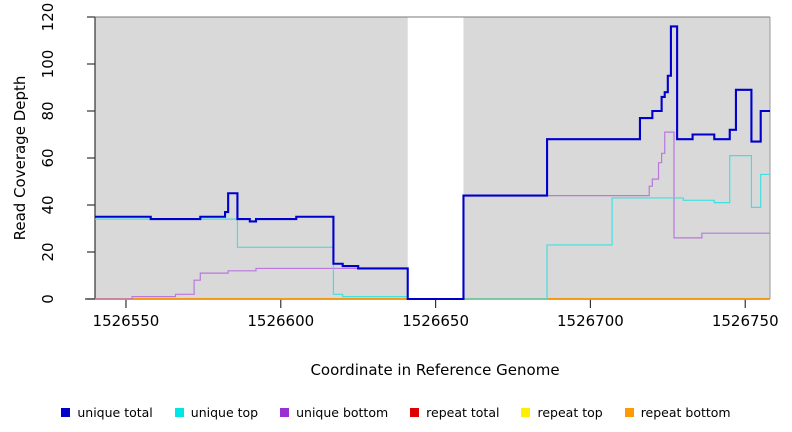 The width and height of the screenshot is (792, 432). I want to click on legend-item-unique-total: unique total, so click(107, 412).